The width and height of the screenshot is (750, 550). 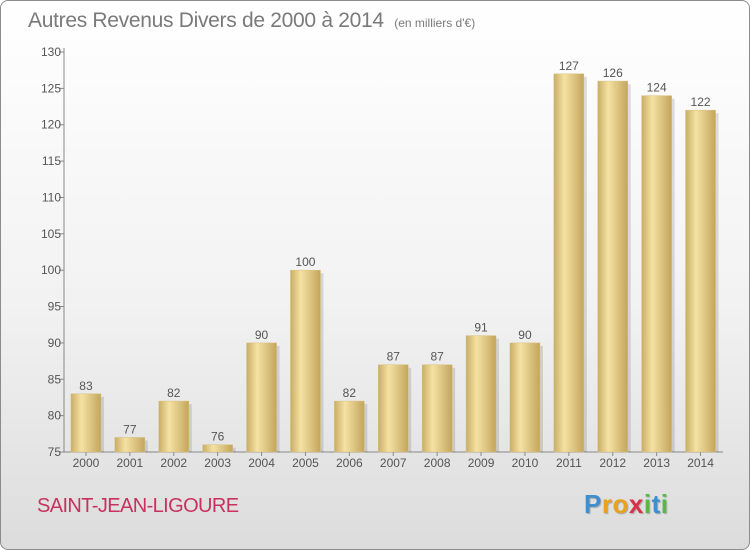 I want to click on x-tick-label: 2006, so click(x=349, y=463).